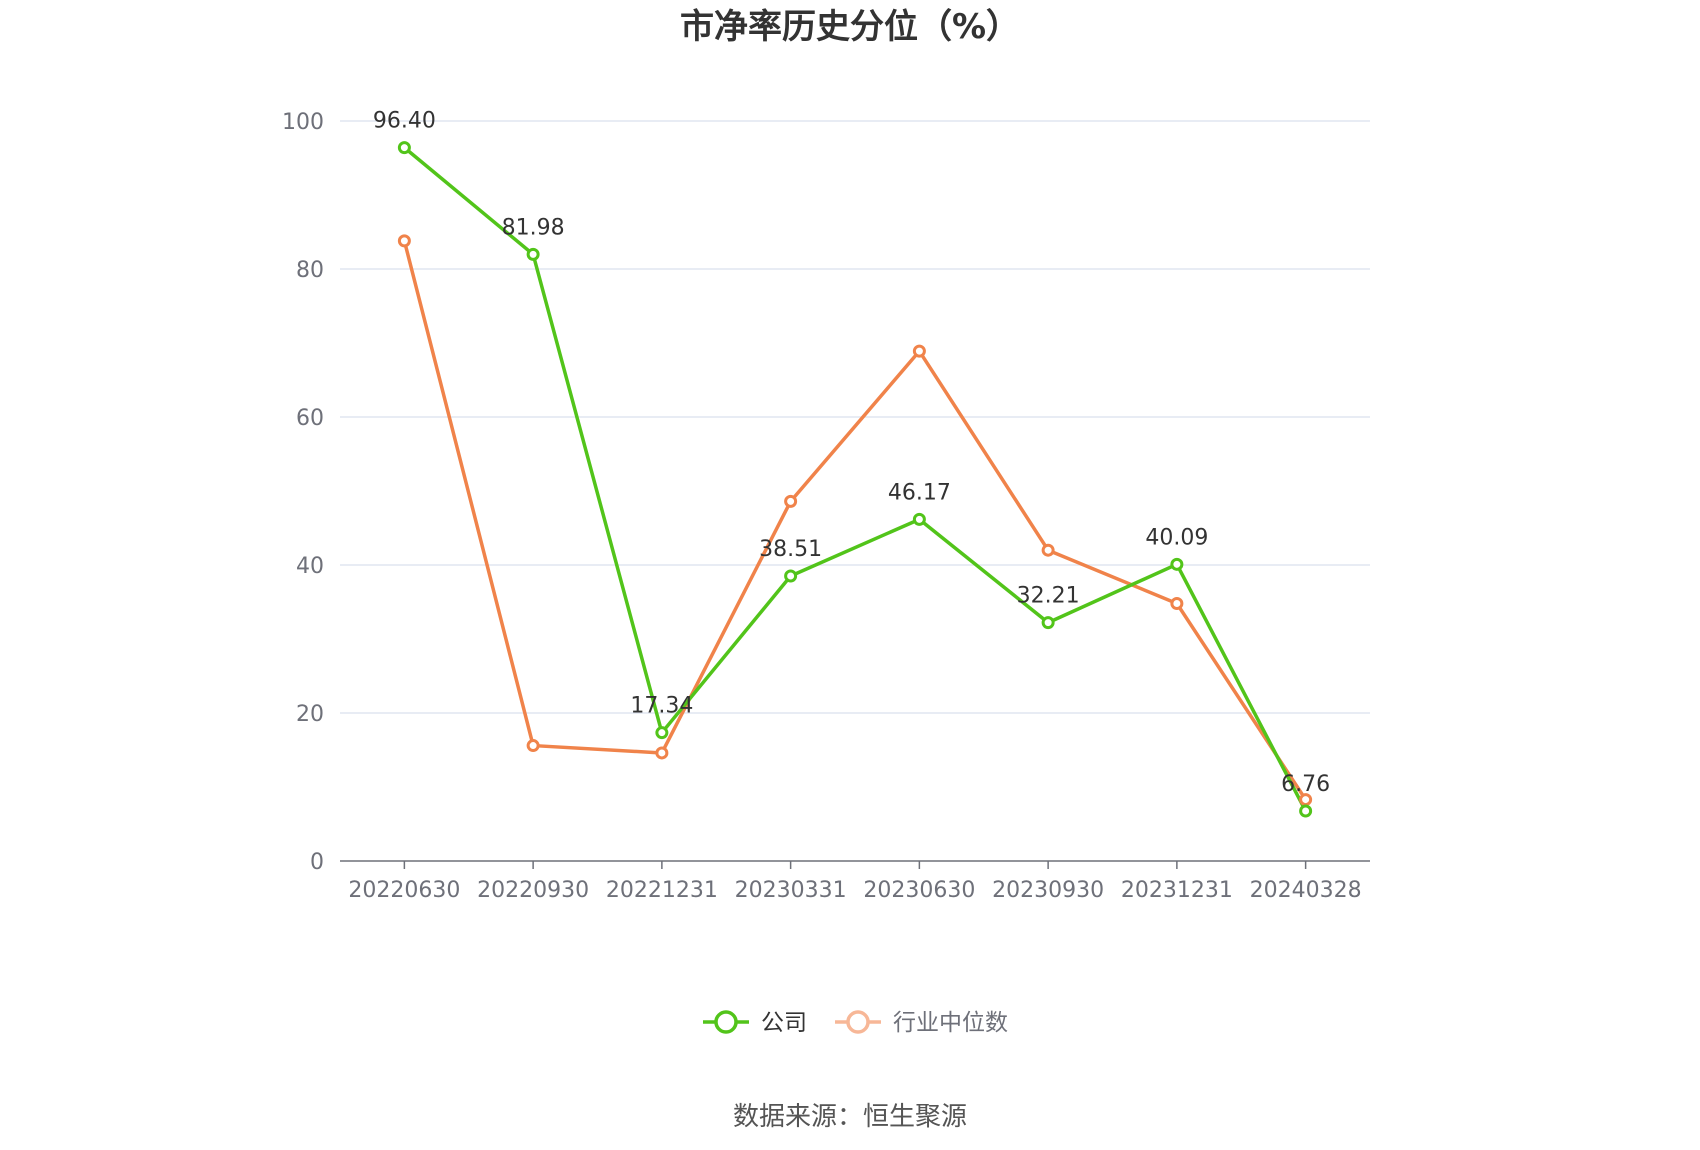 The width and height of the screenshot is (1700, 1150). What do you see at coordinates (950, 1023) in the screenshot?
I see `legend-label: 行业中位数` at bounding box center [950, 1023].